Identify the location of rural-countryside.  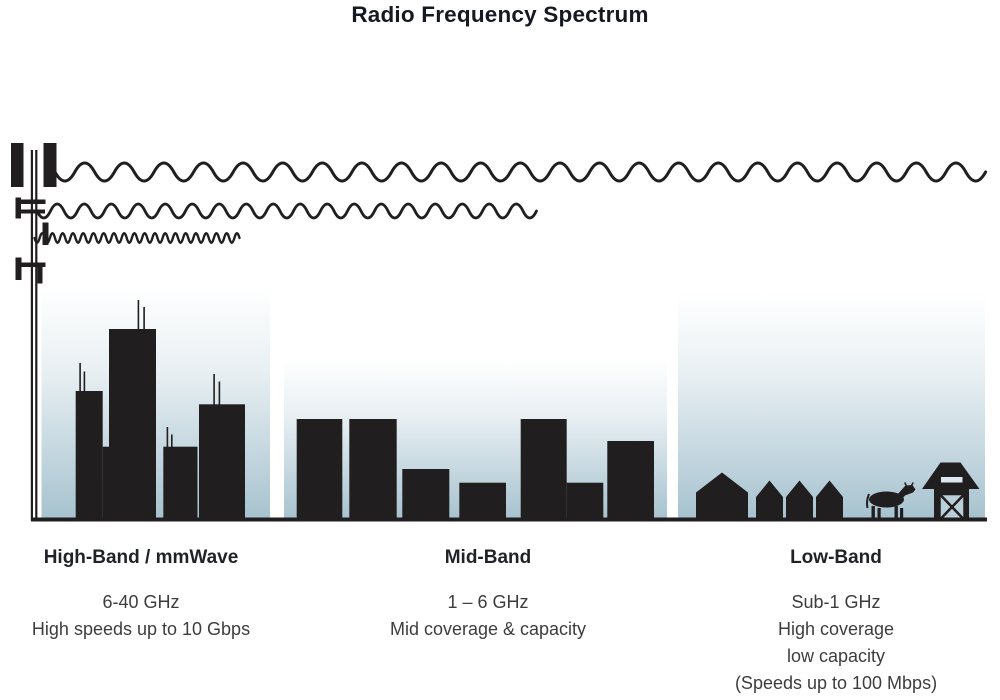
(838, 492).